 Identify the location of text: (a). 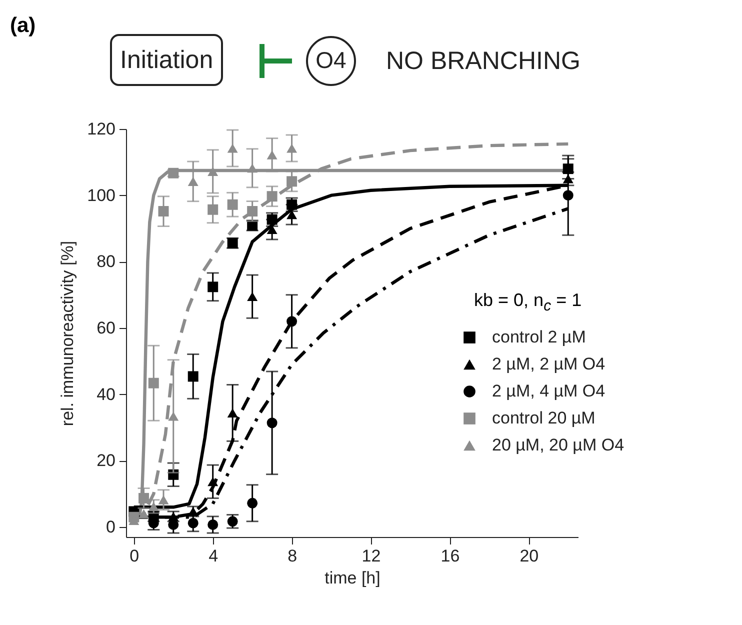
(23, 26).